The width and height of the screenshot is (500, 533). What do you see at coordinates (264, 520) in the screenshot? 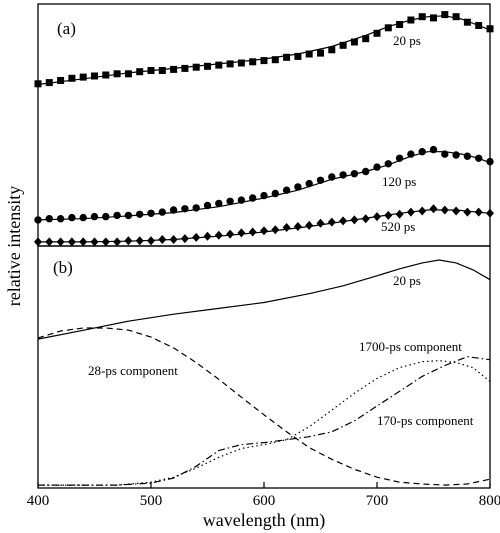
I see `x-axis-title: wavelength (nm)` at bounding box center [264, 520].